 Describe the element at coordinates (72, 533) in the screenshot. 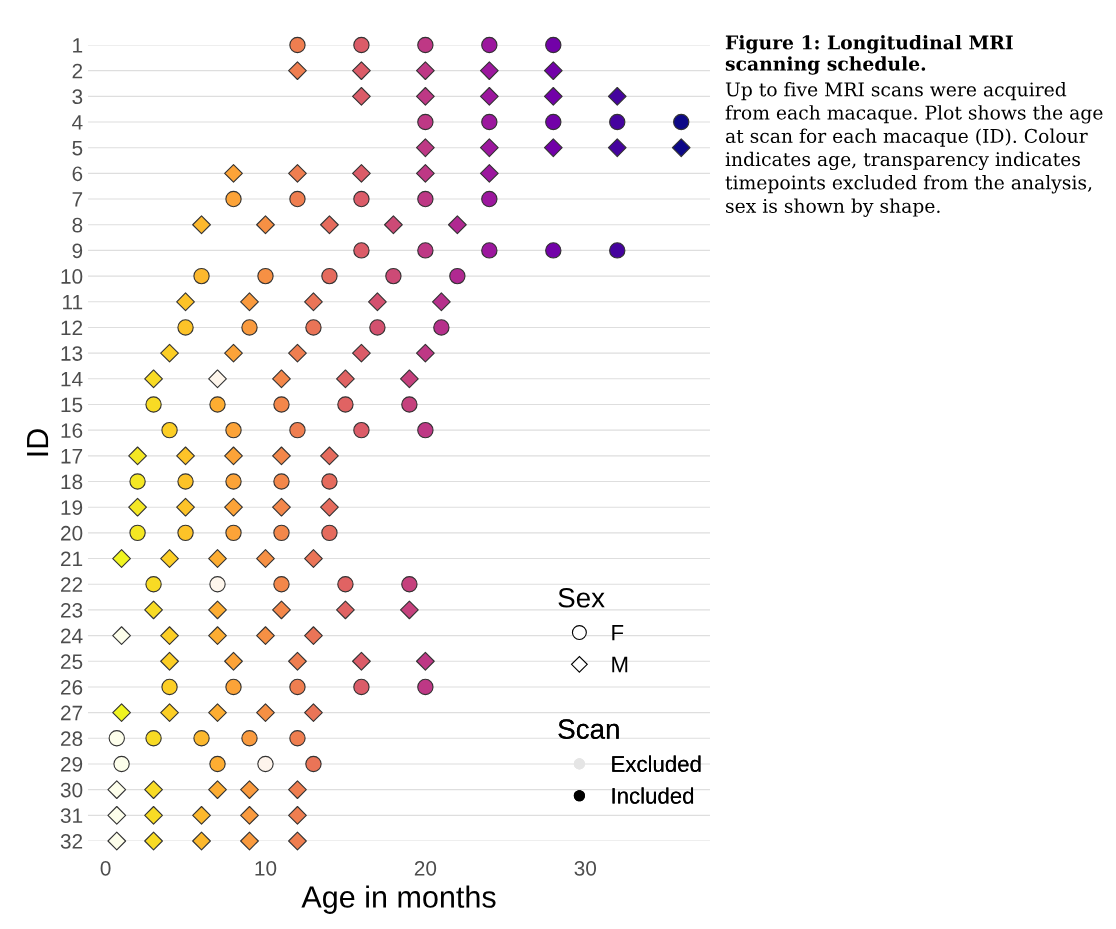

I see `y-tick-label: 20` at that location.